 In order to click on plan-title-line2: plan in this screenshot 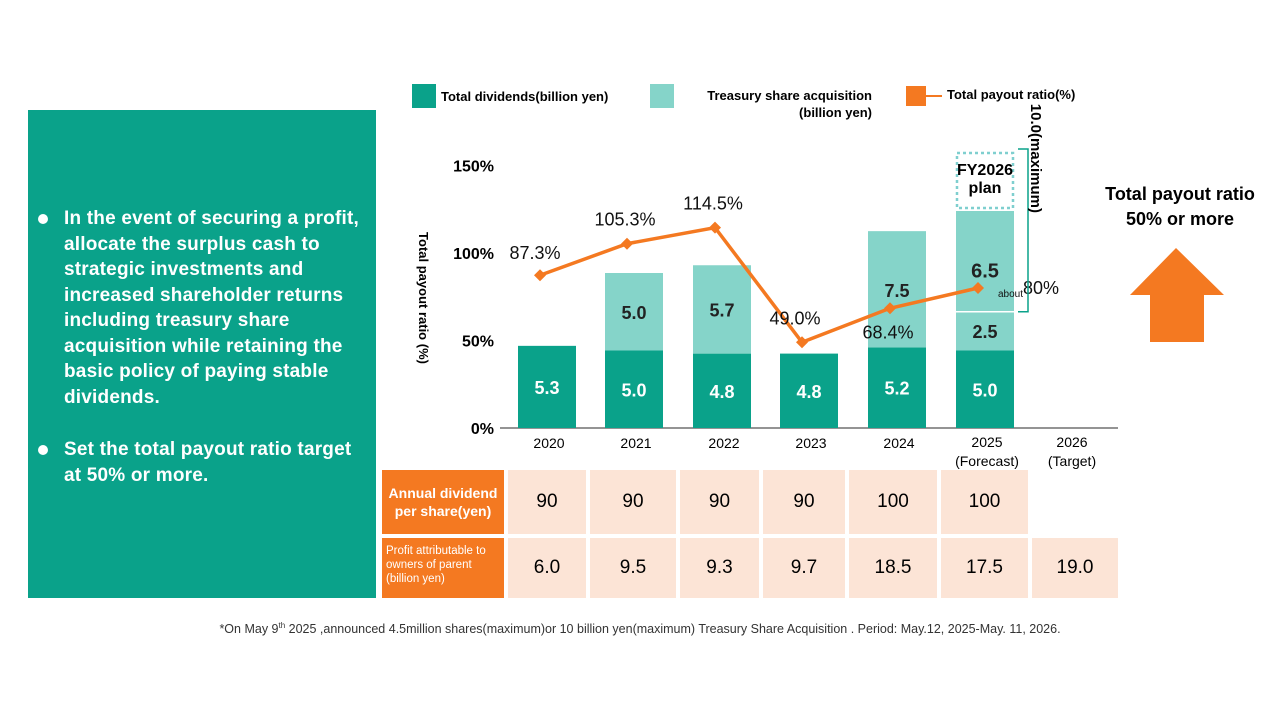, I will do `click(985, 188)`.